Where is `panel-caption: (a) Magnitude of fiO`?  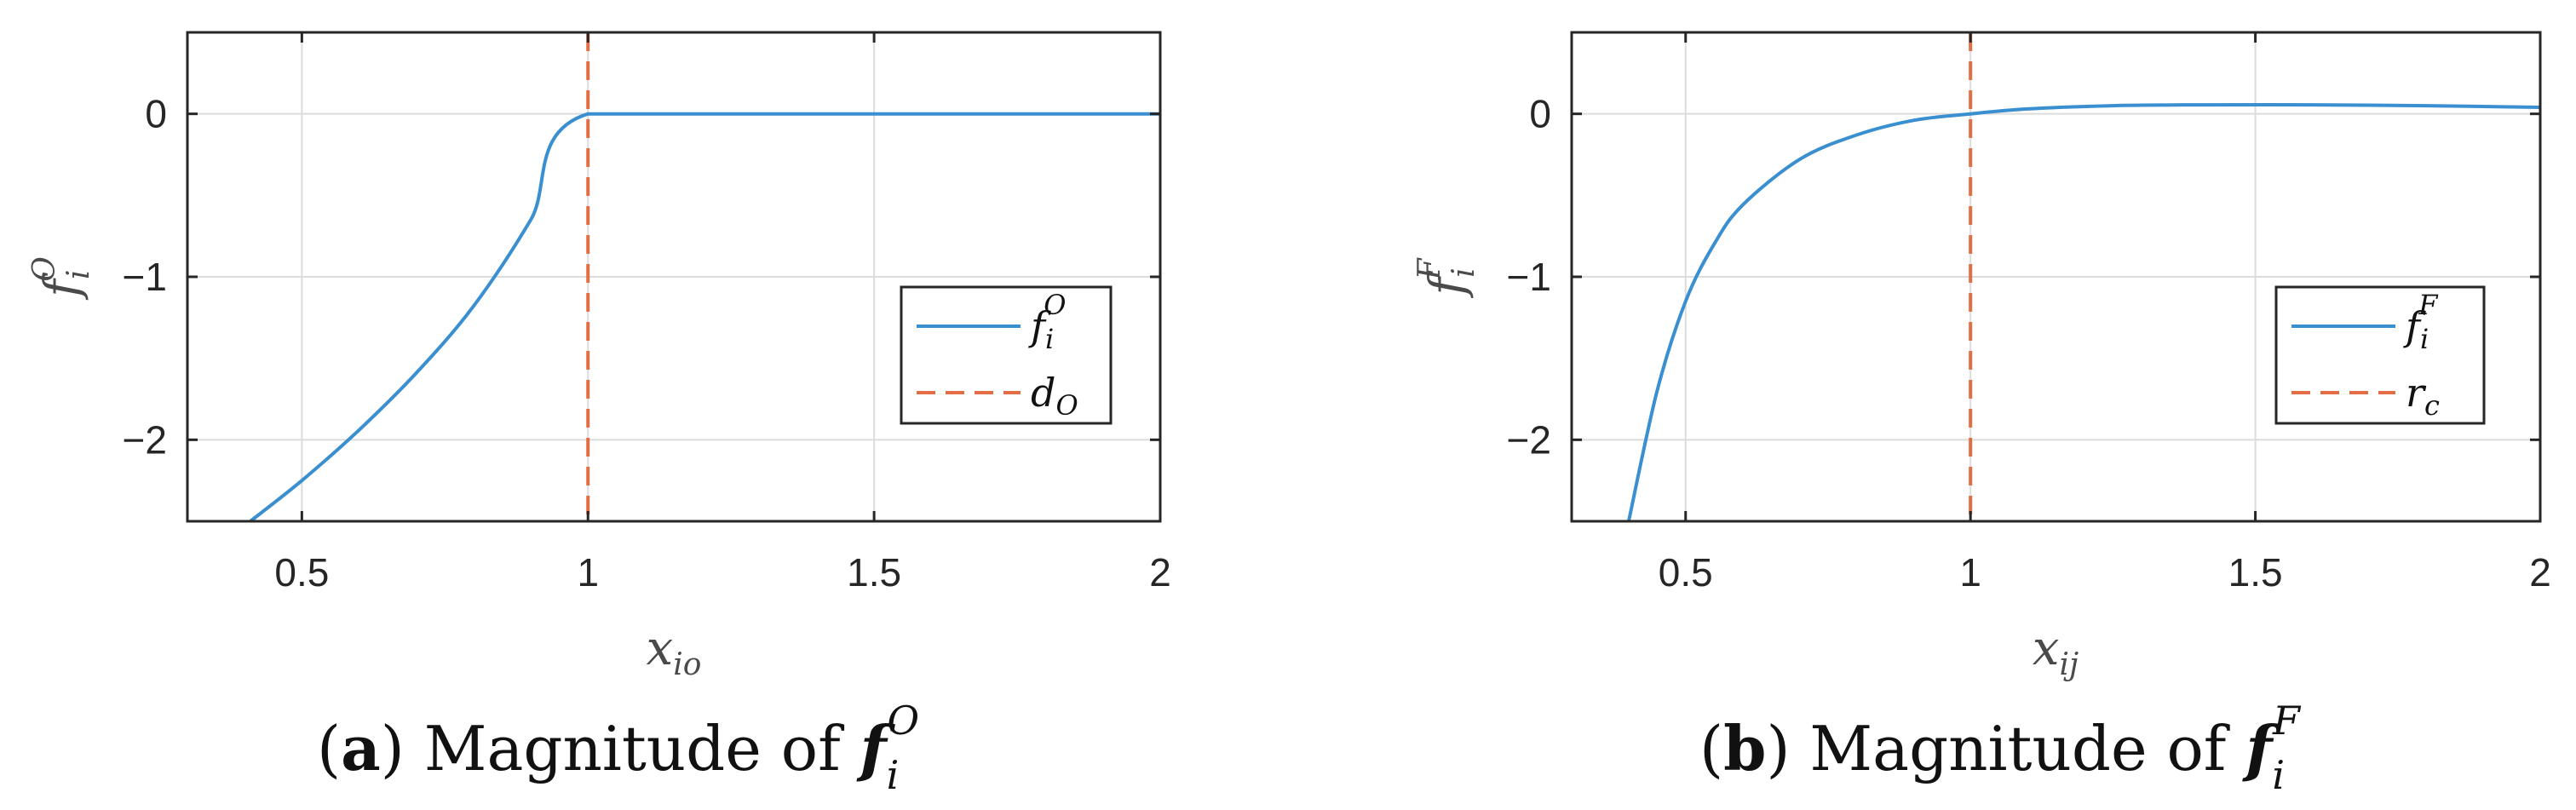 panel-caption: (a) Magnitude of fiO is located at coordinates (618, 748).